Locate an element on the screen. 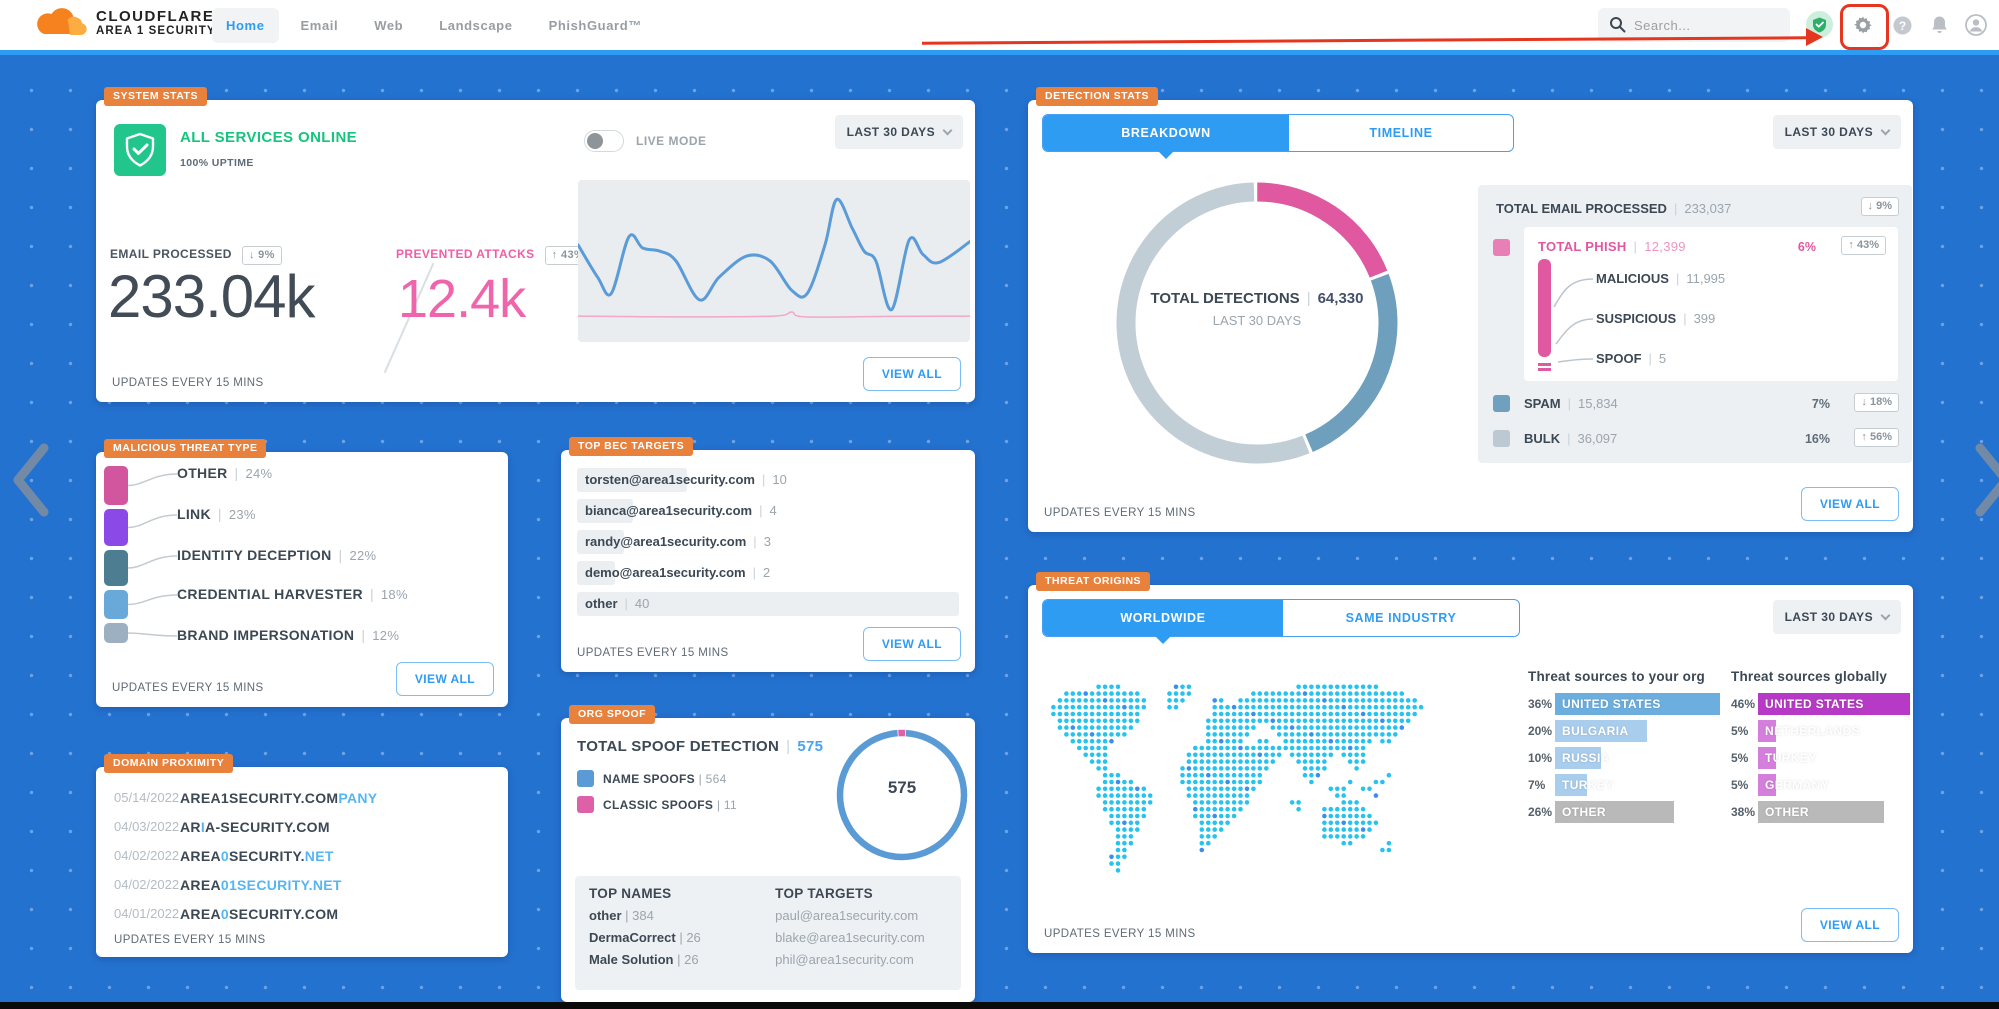 The width and height of the screenshot is (1999, 1009). origin-bar: UNITED STATES is located at coordinates (1834, 704).